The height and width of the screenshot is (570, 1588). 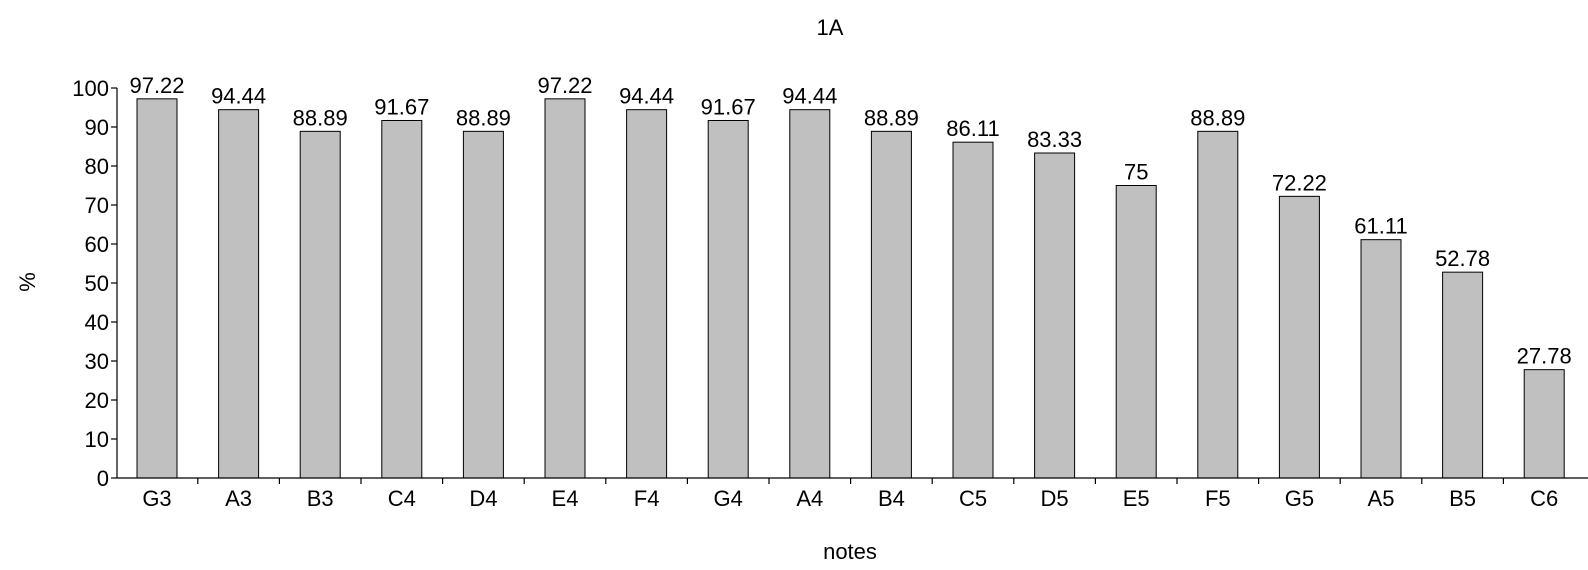 What do you see at coordinates (1462, 498) in the screenshot?
I see `x-tick-label: B5` at bounding box center [1462, 498].